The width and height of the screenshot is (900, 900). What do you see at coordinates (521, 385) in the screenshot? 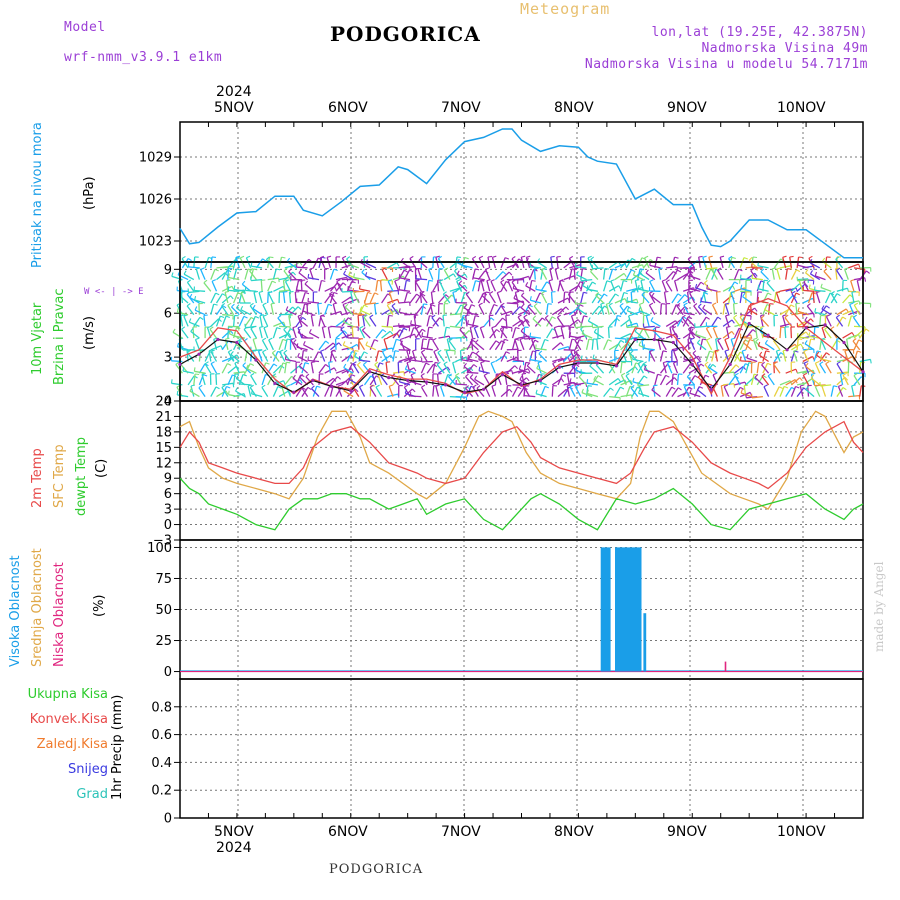
I see `wind-point` at bounding box center [521, 385].